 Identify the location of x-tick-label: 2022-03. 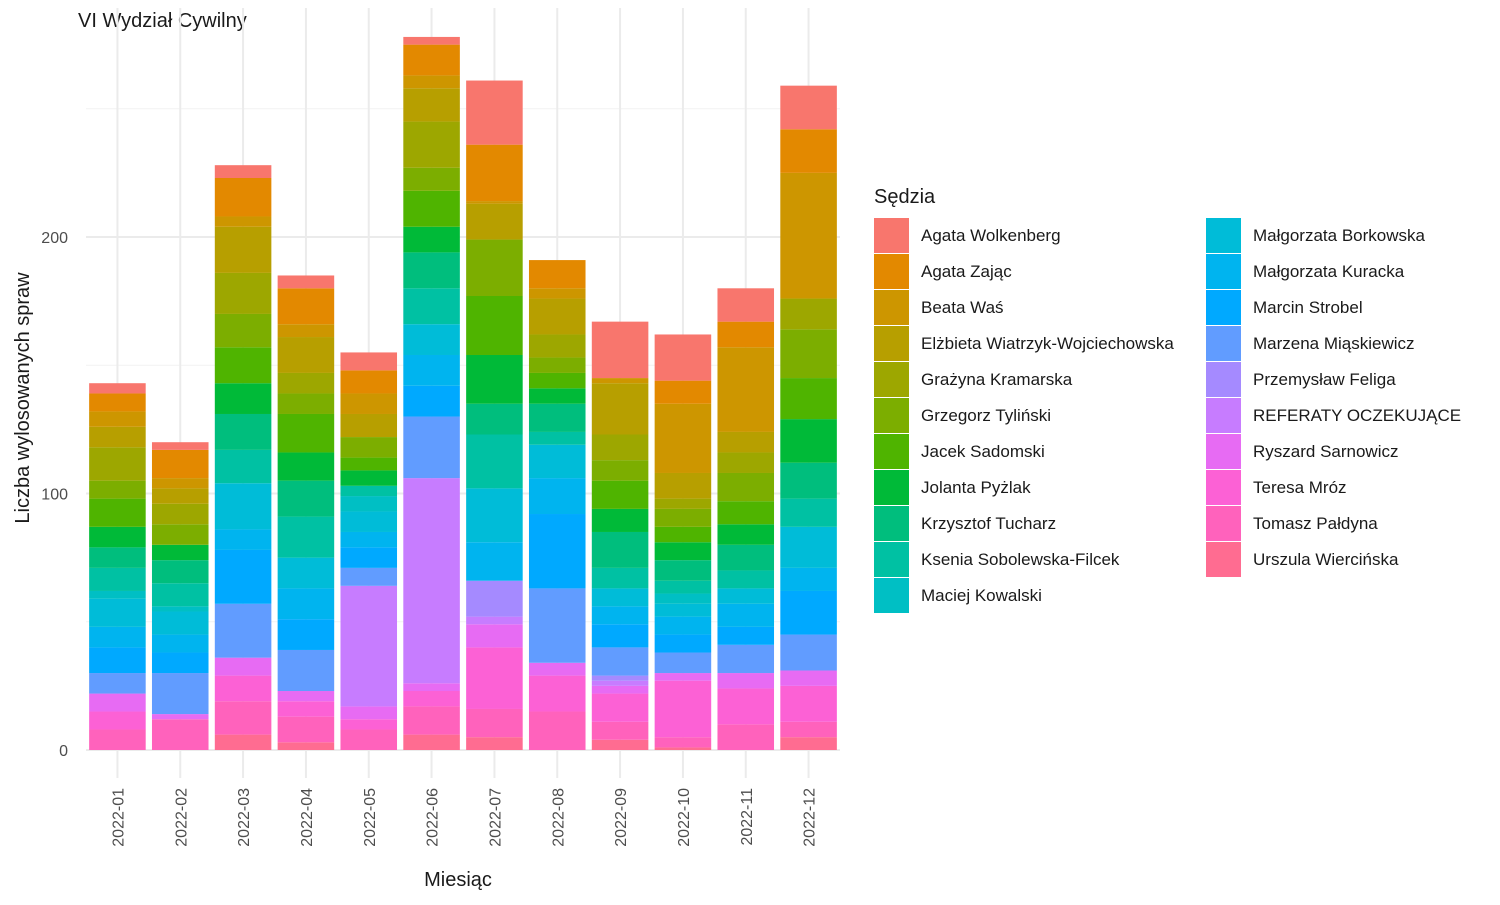
(244, 817).